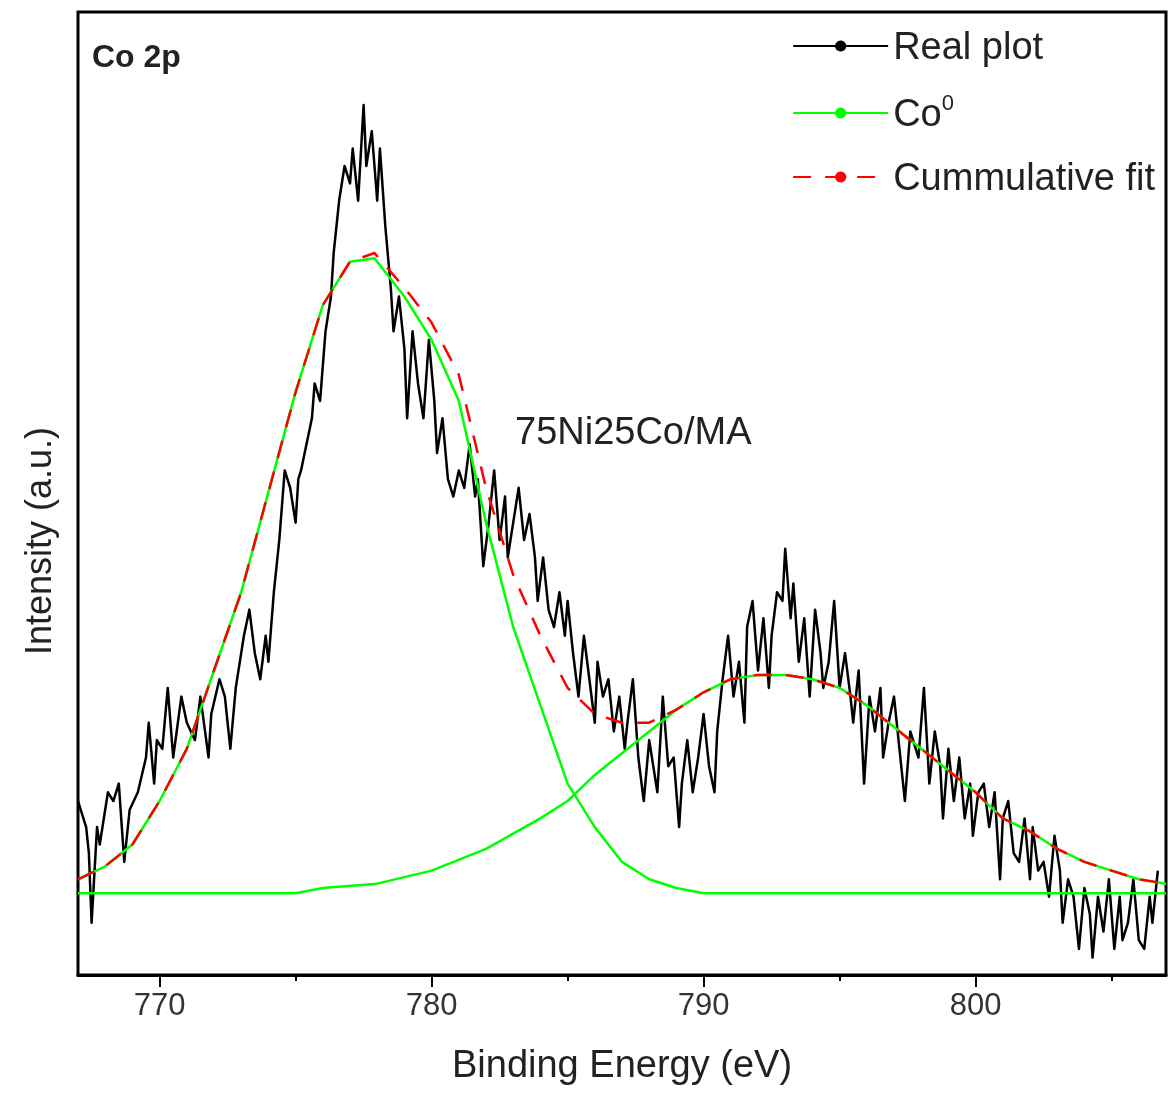  What do you see at coordinates (622, 1064) in the screenshot?
I see `x-axis-title: Binding Energy (eV)` at bounding box center [622, 1064].